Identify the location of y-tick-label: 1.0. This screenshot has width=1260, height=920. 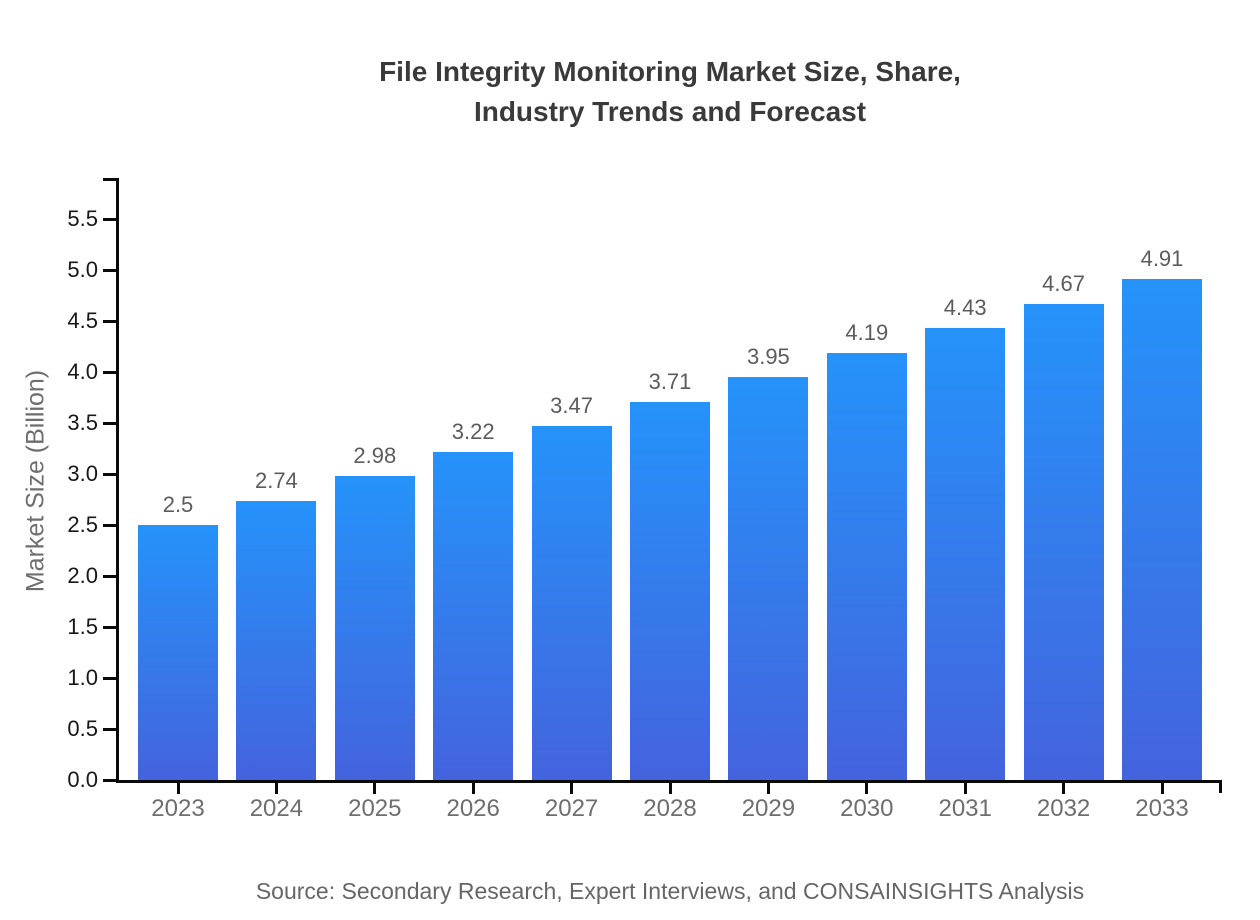
(82, 677).